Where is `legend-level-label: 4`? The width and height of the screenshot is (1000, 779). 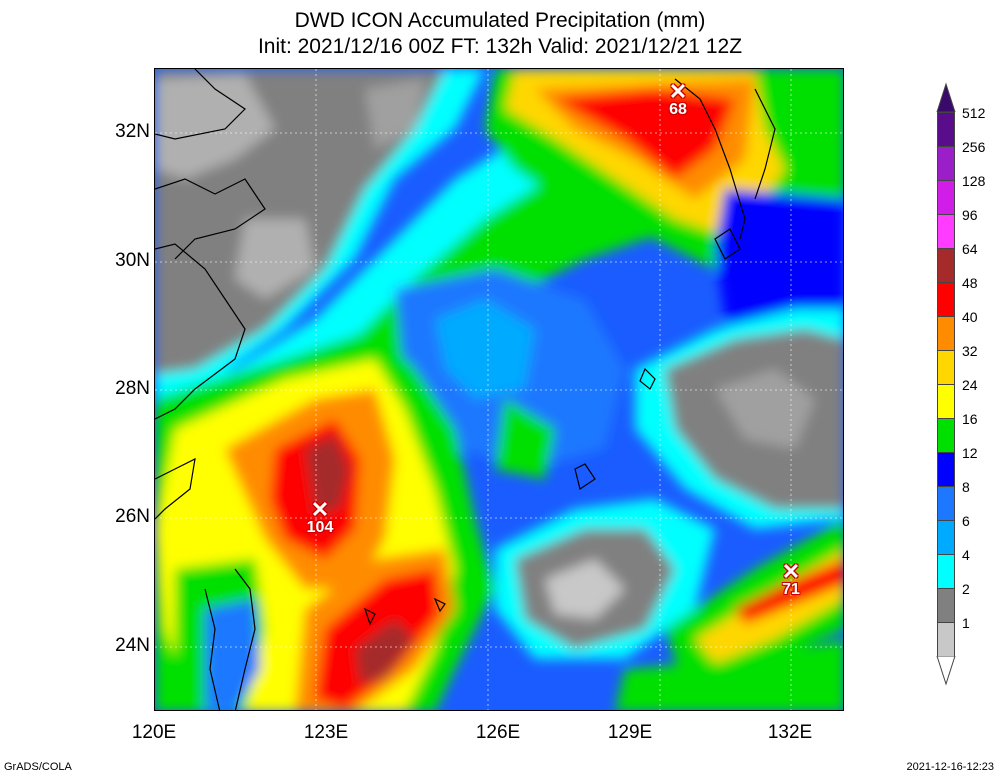 legend-level-label: 4 is located at coordinates (966, 555).